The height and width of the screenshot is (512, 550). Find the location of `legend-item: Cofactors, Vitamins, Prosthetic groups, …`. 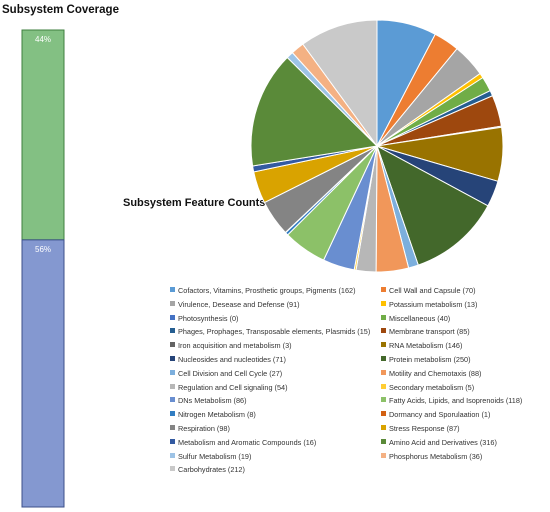

legend-item: Cofactors, Vitamins, Prosthetic groups, … is located at coordinates (263, 290).